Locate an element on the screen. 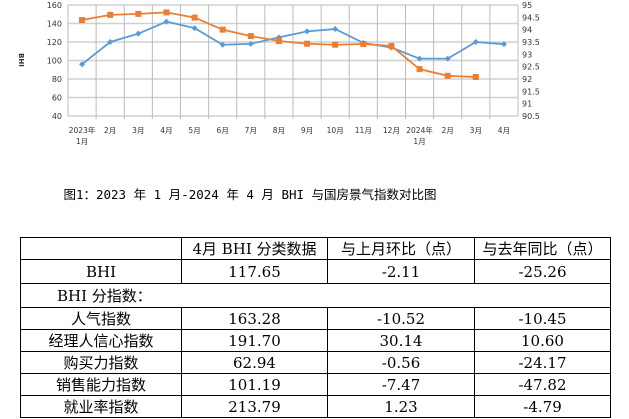 This screenshot has width=629, height=419. header-cell: 与上月环比（点） is located at coordinates (401, 248).